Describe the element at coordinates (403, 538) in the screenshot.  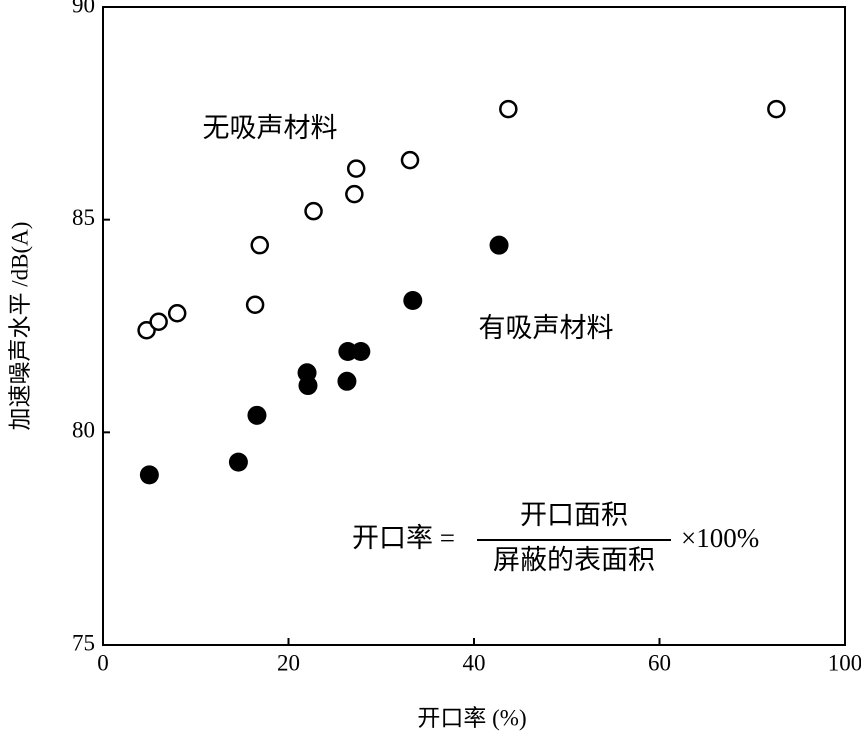
I see `formula-lhs: 开口率 =` at that location.